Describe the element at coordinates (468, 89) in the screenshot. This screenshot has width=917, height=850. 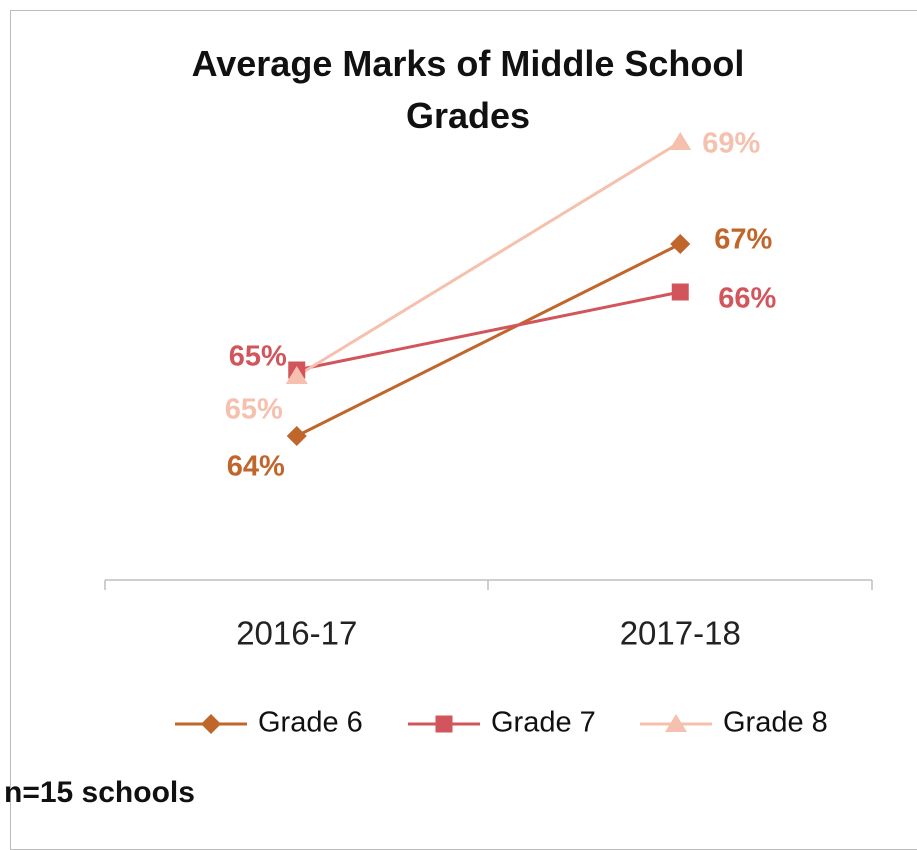
I see `chart-title: Average Marks of Middle School Grades` at that location.